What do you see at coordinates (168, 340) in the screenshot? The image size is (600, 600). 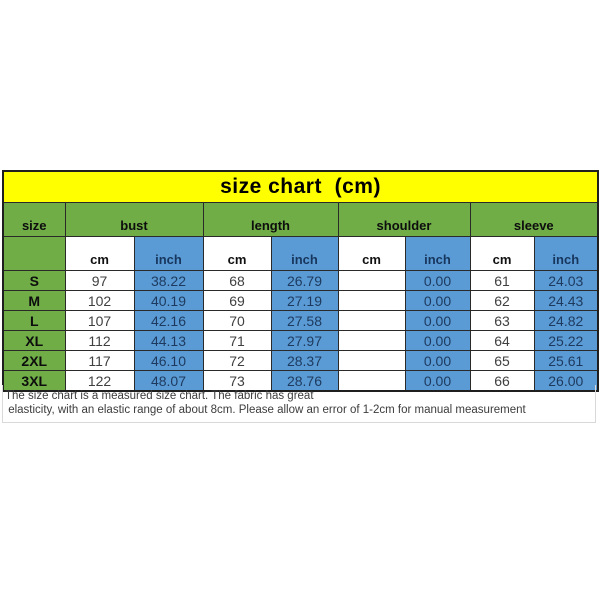 I see `bust-inch-cell: 44.13` at bounding box center [168, 340].